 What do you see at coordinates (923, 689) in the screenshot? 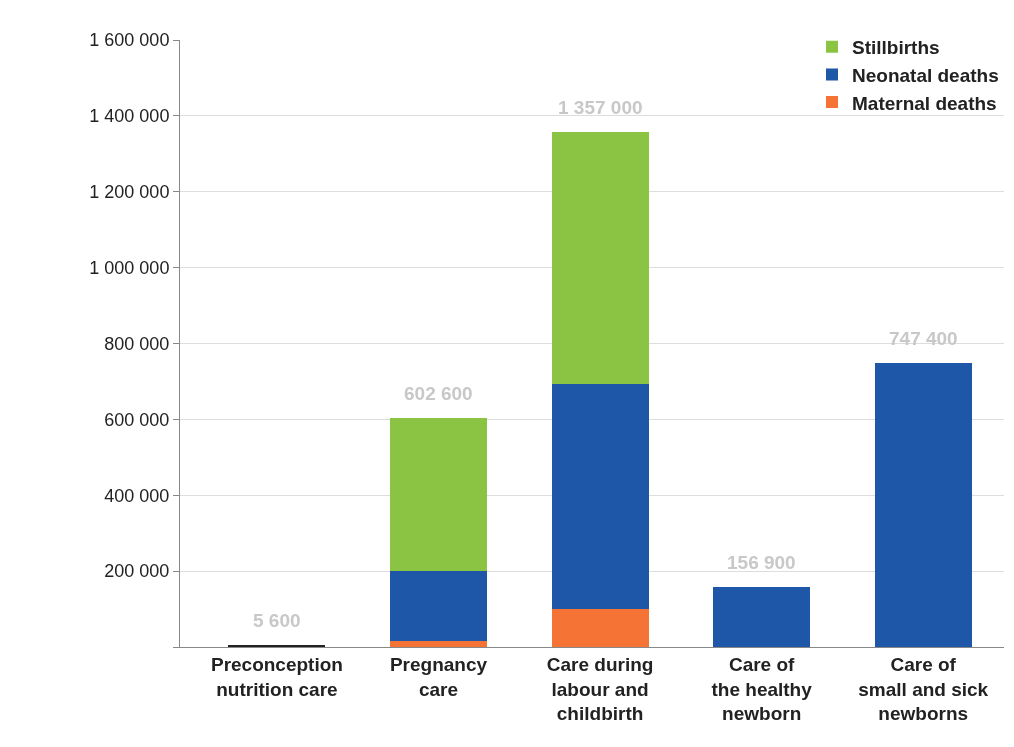
I see `x-tick-label: Care of small and sick newborns` at bounding box center [923, 689].